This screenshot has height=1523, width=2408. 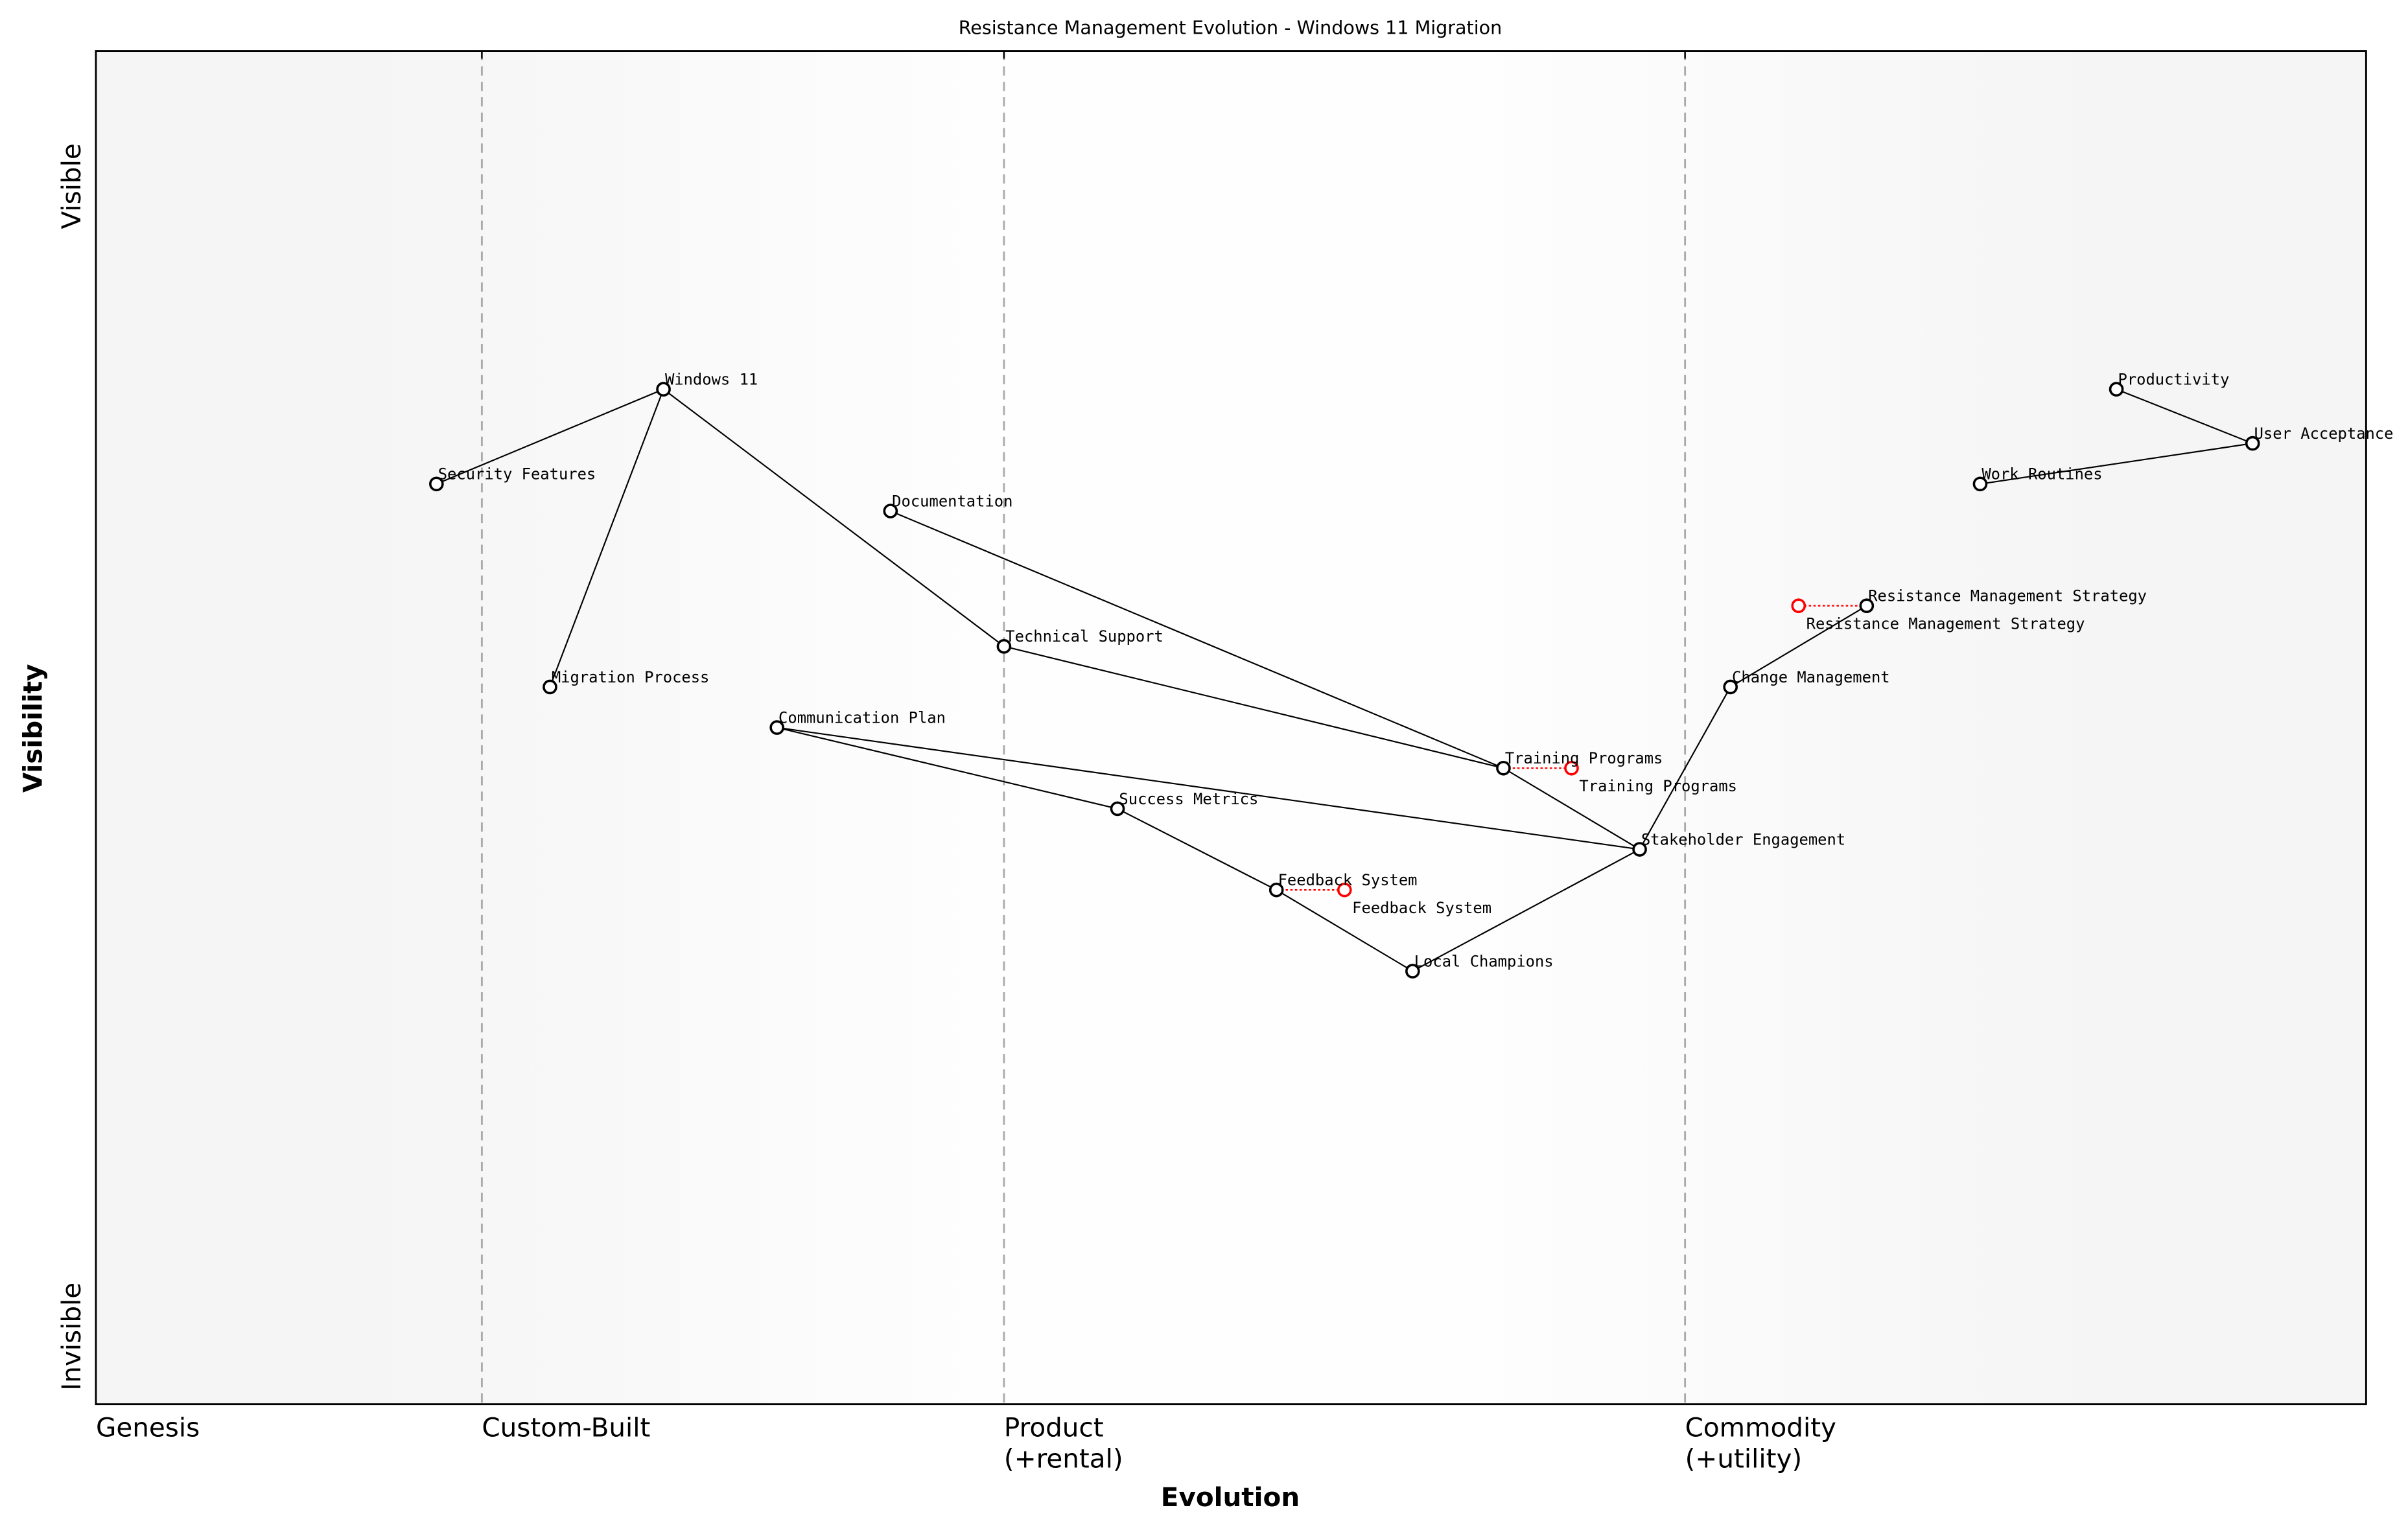 I want to click on evolved-label-feedback-system: Feedback System, so click(x=1421, y=908).